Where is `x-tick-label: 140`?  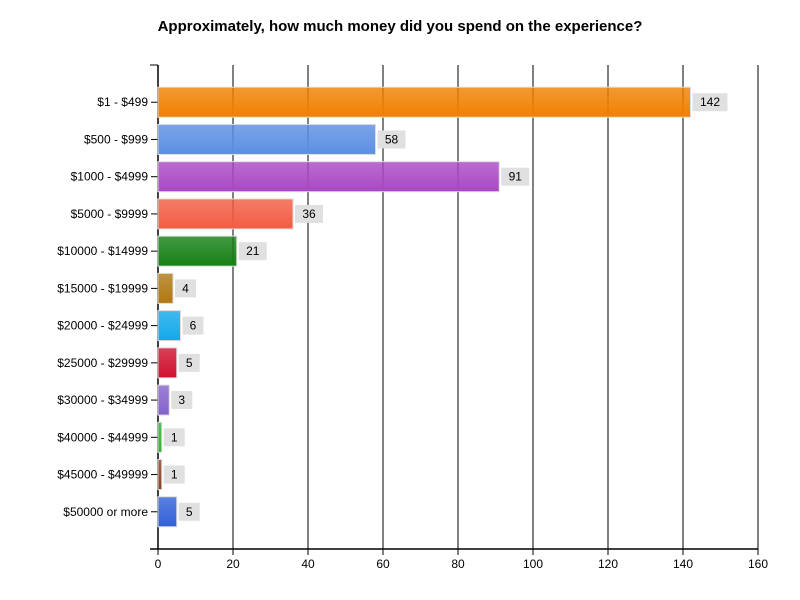
x-tick-label: 140 is located at coordinates (683, 564).